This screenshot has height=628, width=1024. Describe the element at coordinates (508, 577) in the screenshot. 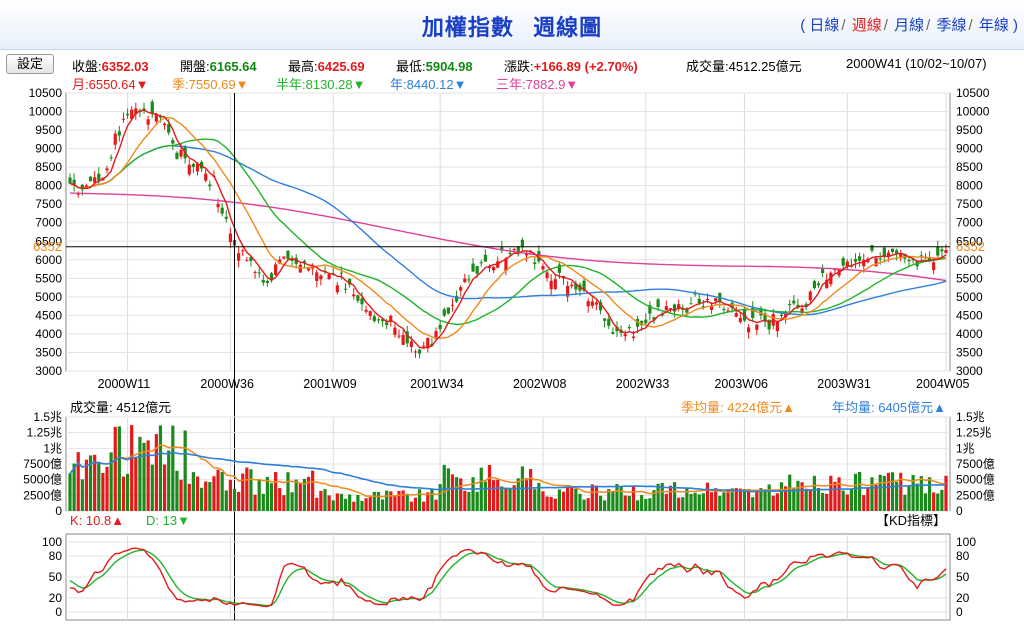

I see `kd-k-line` at that location.